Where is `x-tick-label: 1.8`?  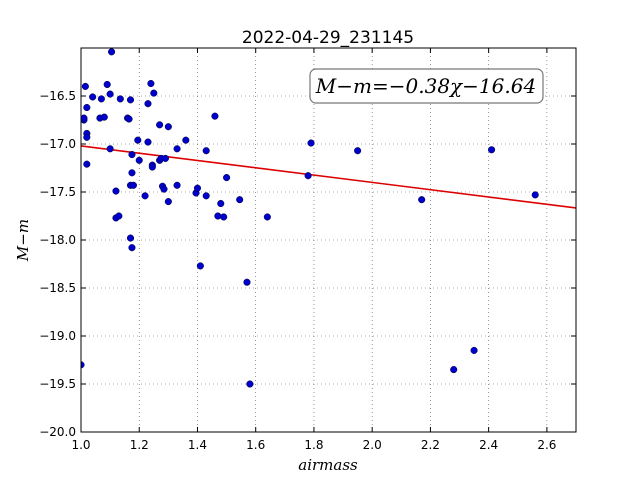 x-tick-label: 1.8 is located at coordinates (313, 445).